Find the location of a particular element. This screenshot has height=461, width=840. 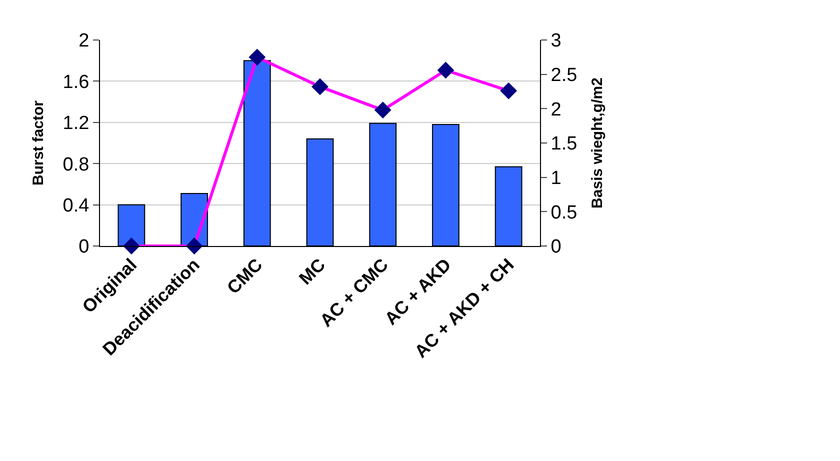

y2-axis-title: Basis wieght,g/m2 is located at coordinates (597, 143).